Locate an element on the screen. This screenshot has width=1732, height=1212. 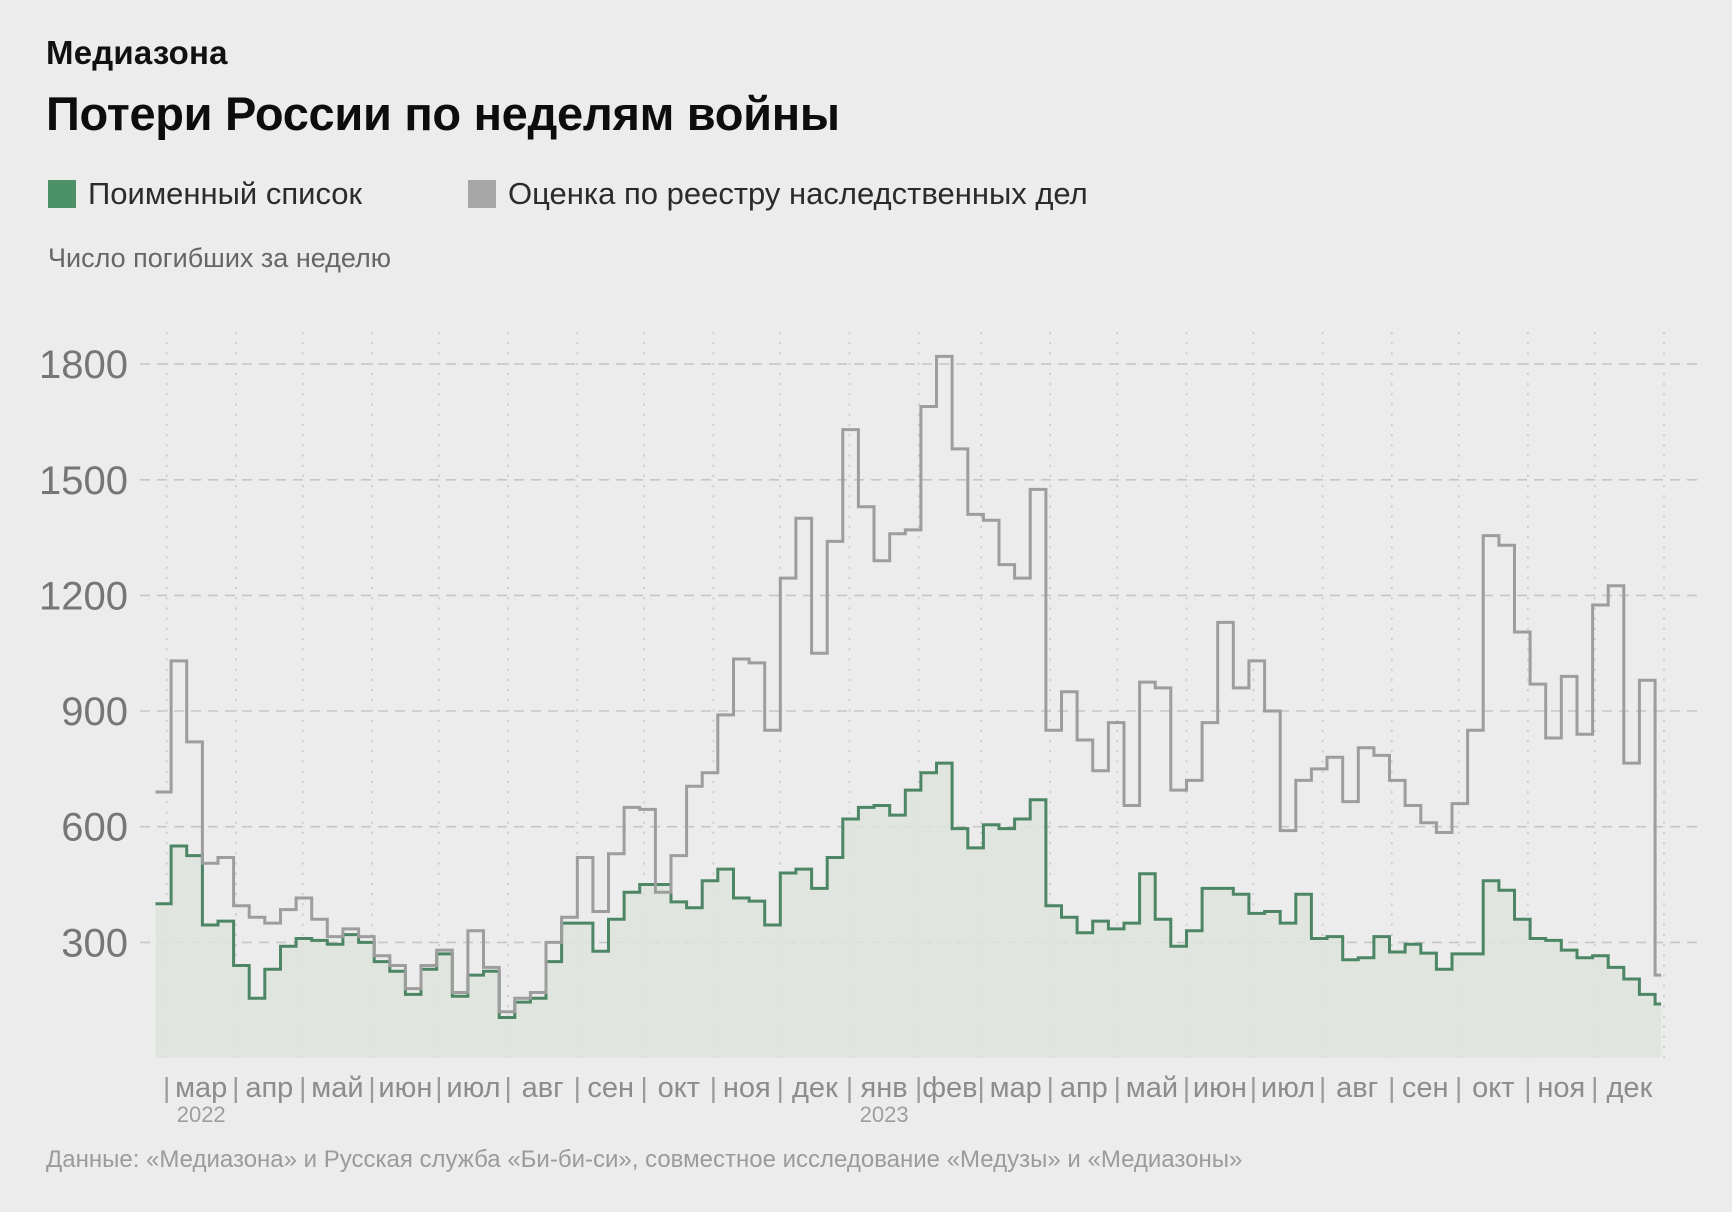
svg-text: 2022 is located at coordinates (201, 1114).